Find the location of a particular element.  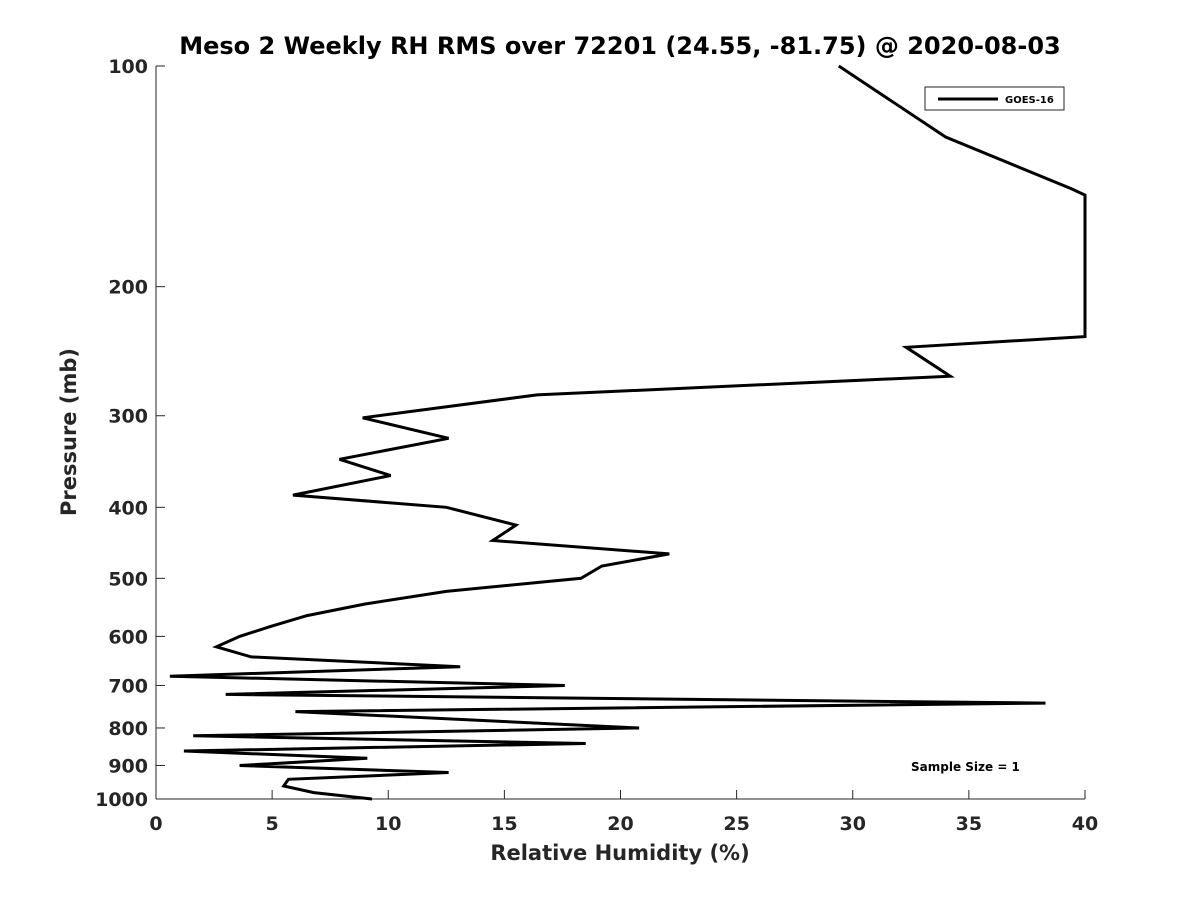

y-tick-label: 100 is located at coordinates (128, 67).